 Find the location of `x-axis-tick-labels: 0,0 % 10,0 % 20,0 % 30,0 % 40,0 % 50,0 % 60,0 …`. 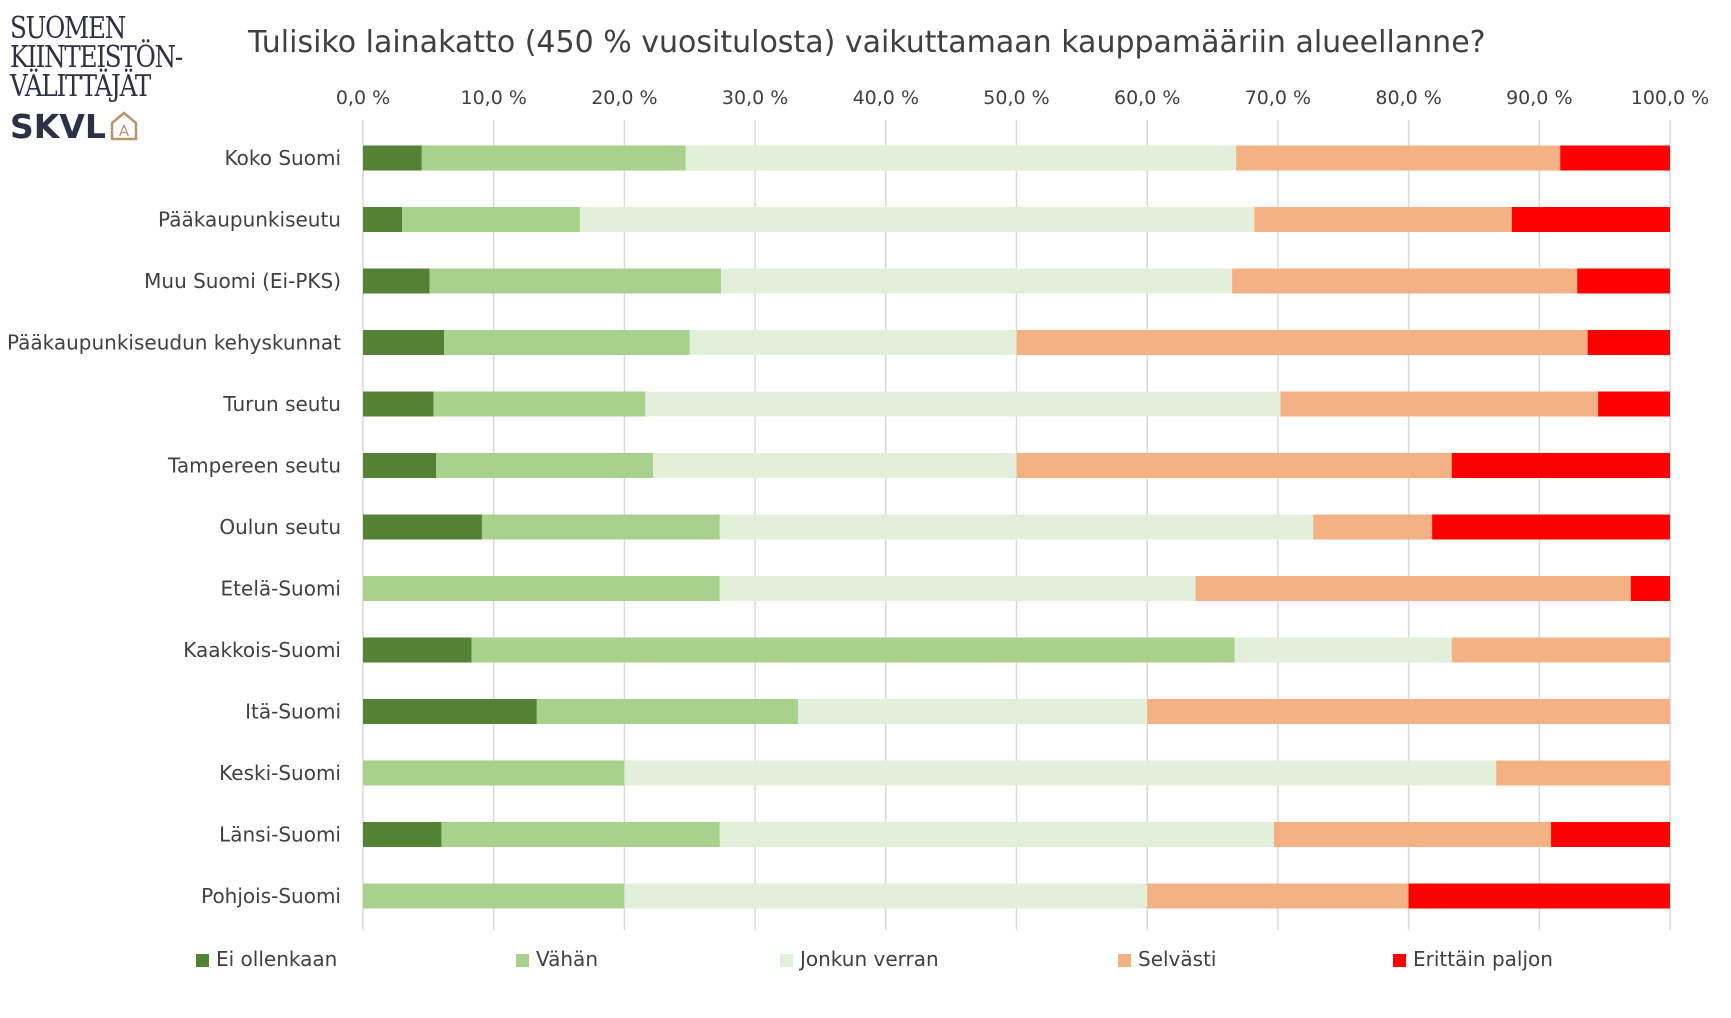

x-axis-tick-labels: 0,0 % 10,0 % 20,0 % 30,0 % 40,0 % 50,0 % 60,0 … is located at coordinates (1022, 98).